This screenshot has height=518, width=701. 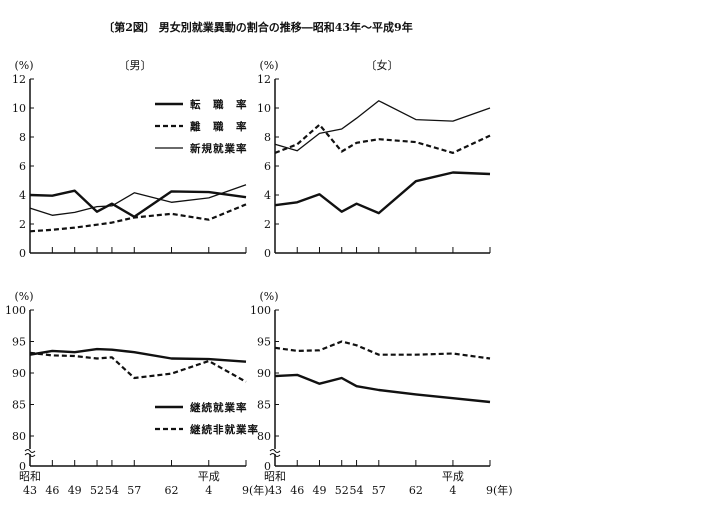 I want to click on panel-bottom-right: 0 80 85 90 95 100(%) 43 46 49 52 54 57 62 4 9(年) 昭和 平成, so click(x=381, y=393).